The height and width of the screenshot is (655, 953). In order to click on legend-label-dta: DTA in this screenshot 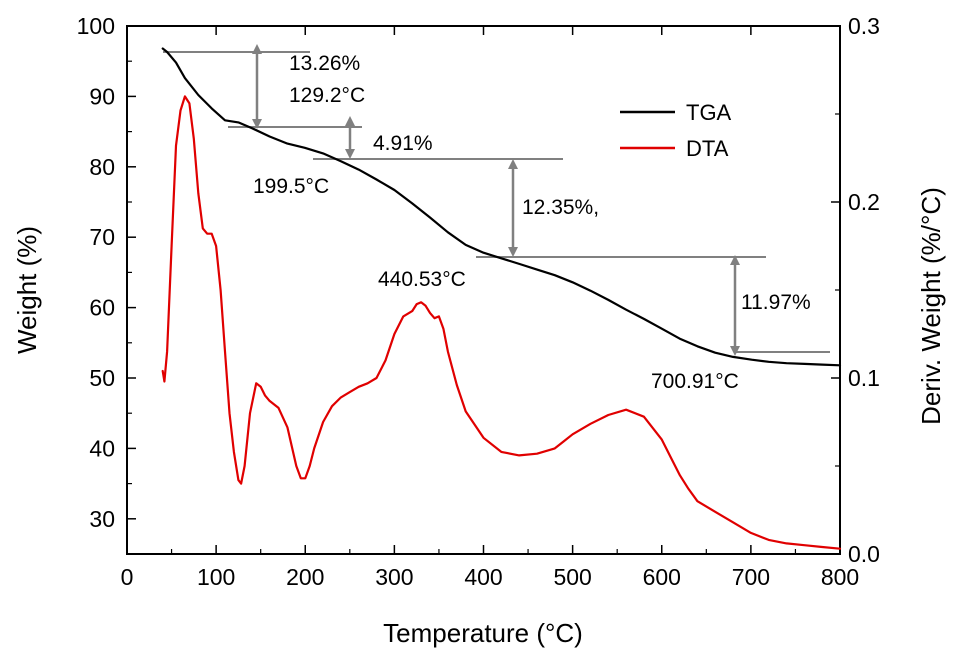, I will do `click(707, 148)`.